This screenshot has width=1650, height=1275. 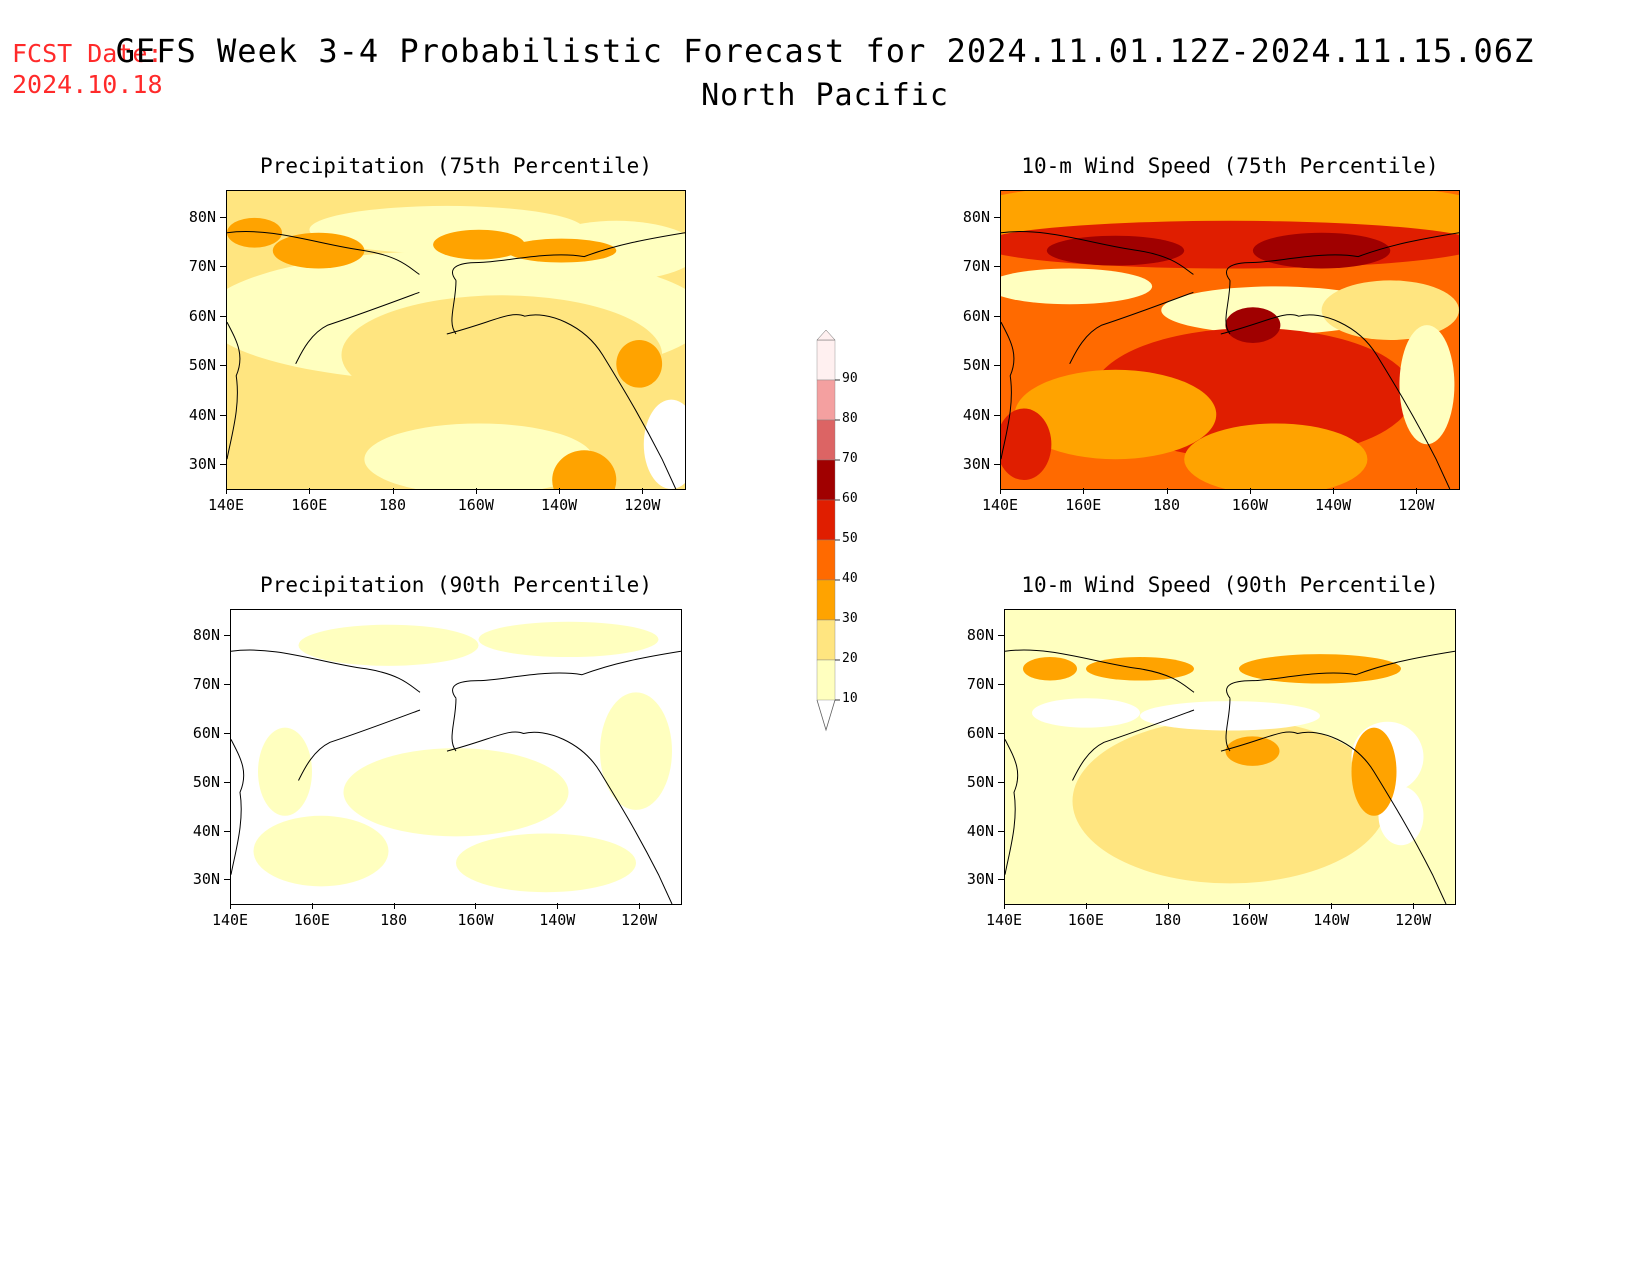 I want to click on colorbar-label: 80, so click(x=850, y=418).